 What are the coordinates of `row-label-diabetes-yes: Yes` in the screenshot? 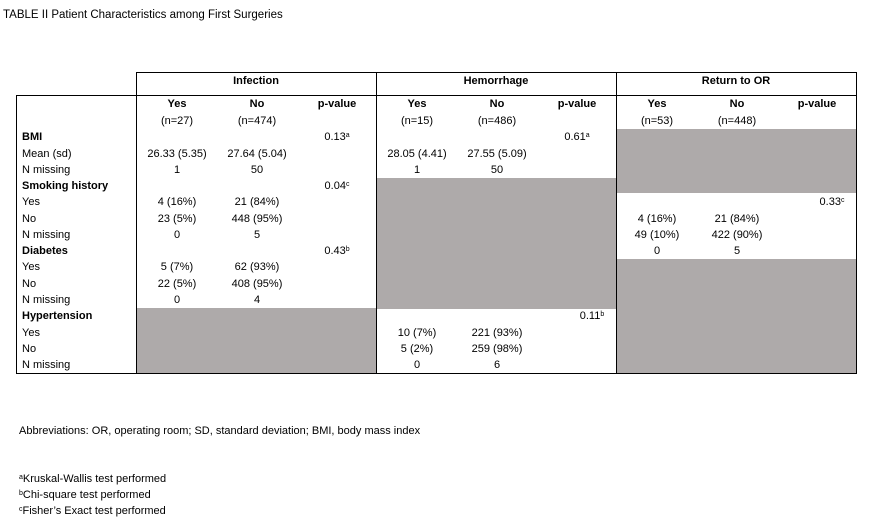 It's located at (31, 267).